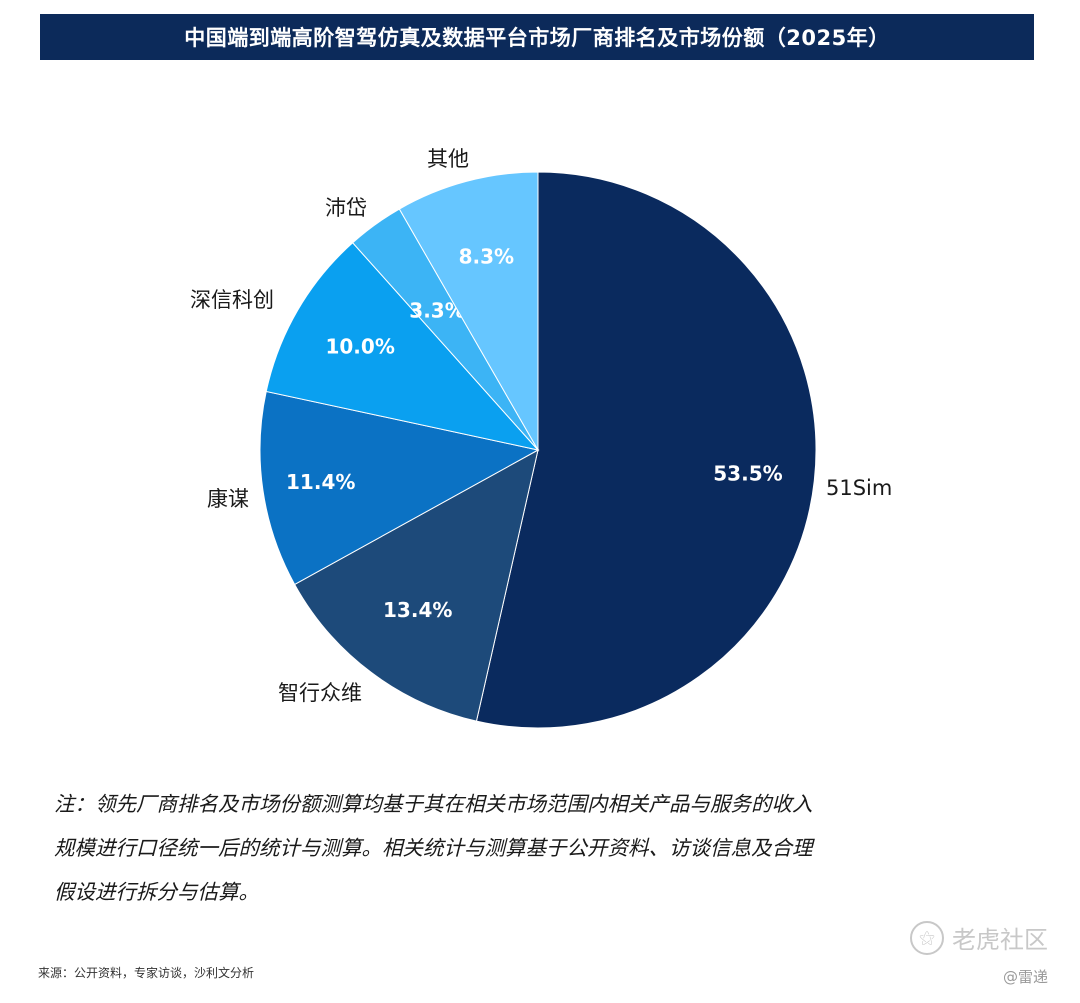  What do you see at coordinates (486, 257) in the screenshot?
I see `slice-value-label-5: 8.3%` at bounding box center [486, 257].